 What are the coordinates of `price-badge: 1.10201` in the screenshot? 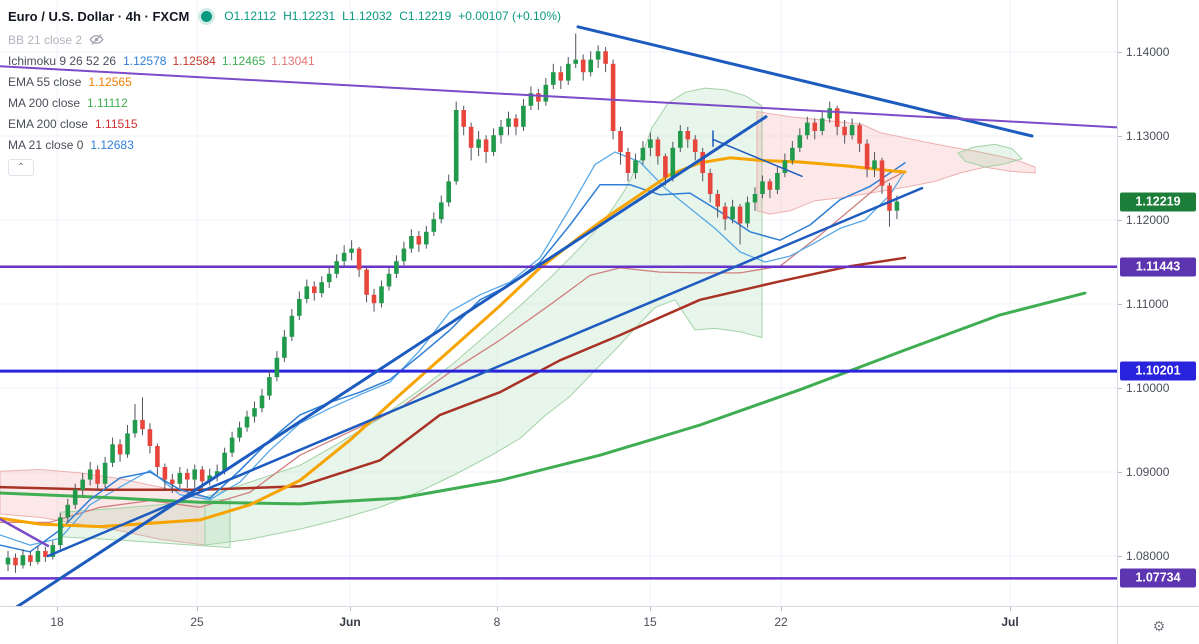 It's located at (1158, 371).